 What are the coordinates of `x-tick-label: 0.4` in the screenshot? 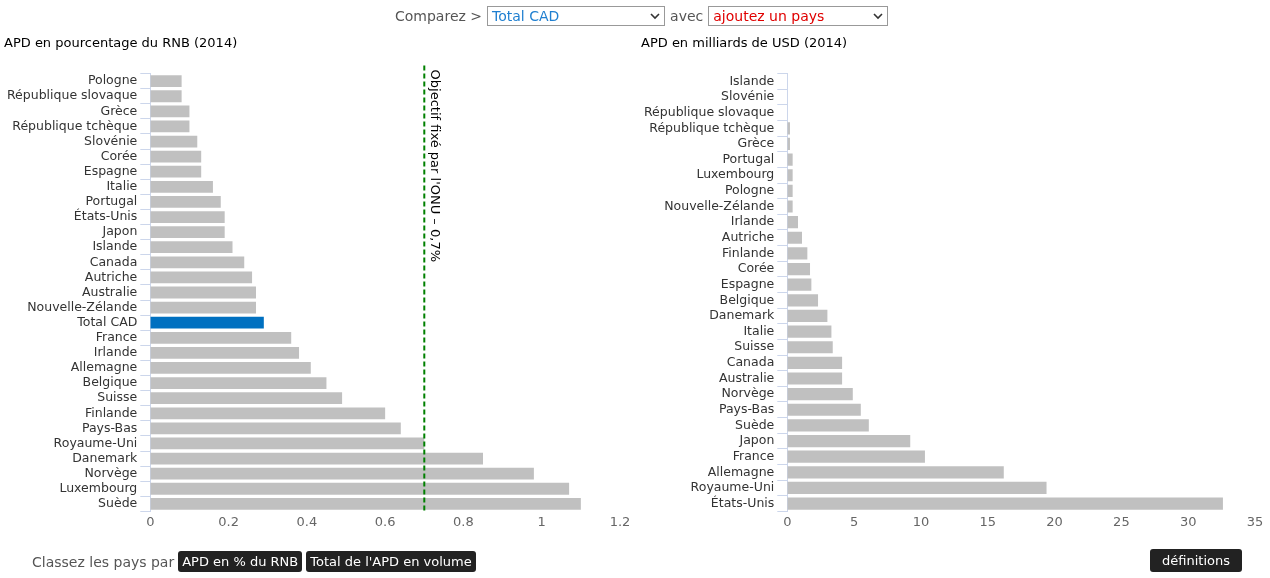 It's located at (307, 521).